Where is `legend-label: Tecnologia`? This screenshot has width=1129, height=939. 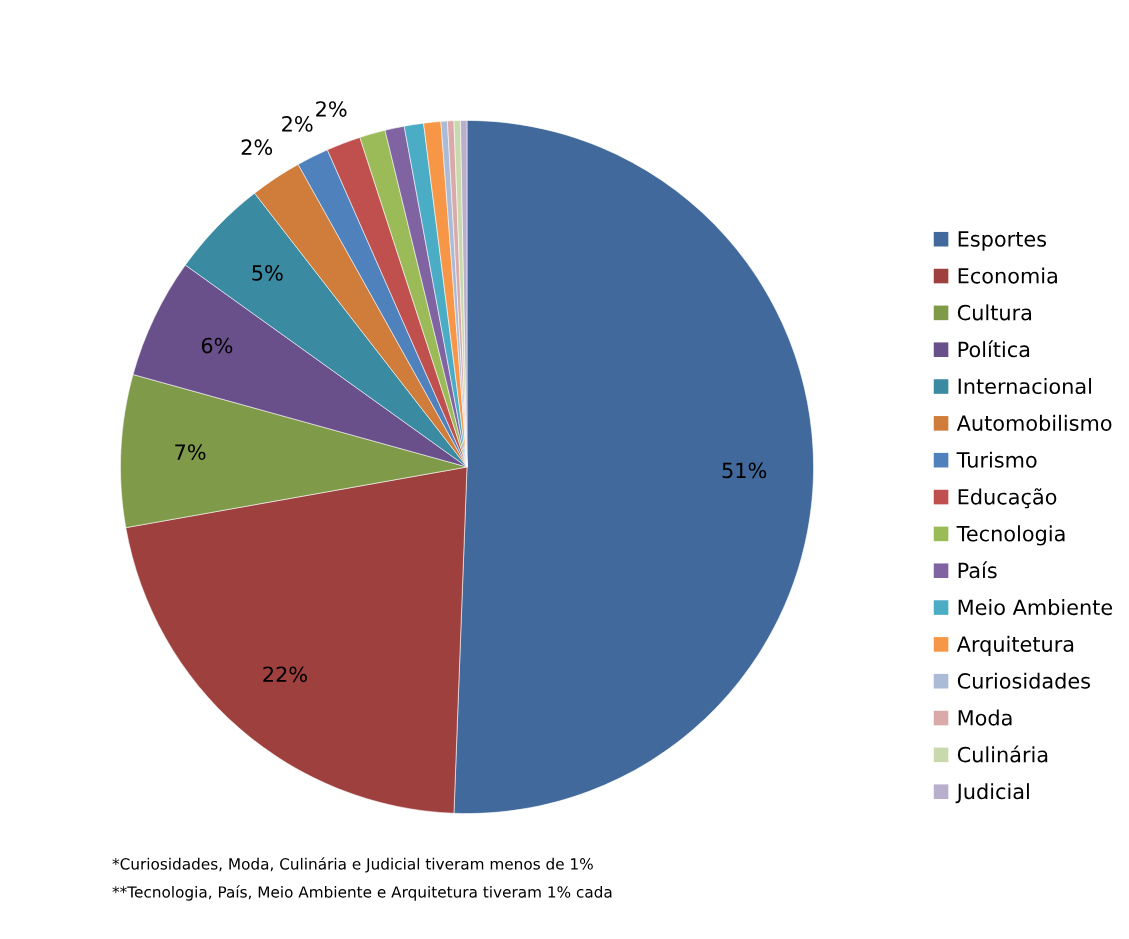 legend-label: Tecnologia is located at coordinates (1010, 535).